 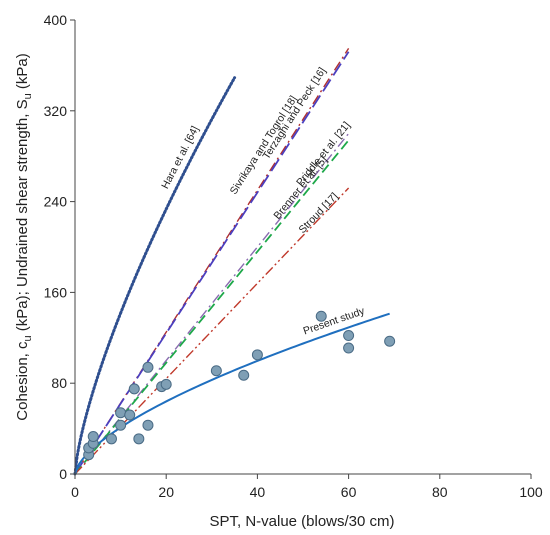 What do you see at coordinates (63, 474) in the screenshot?
I see `y-tick-label: 0` at bounding box center [63, 474].